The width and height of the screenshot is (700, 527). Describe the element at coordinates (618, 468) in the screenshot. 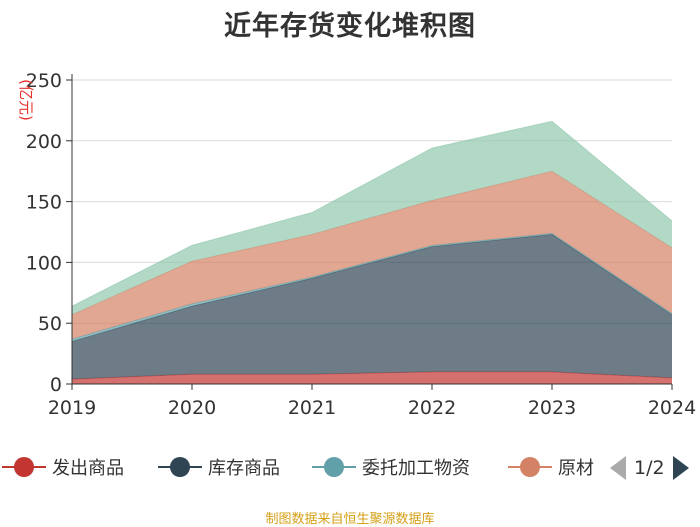

I see `pager-prev-arrow-icon` at that location.